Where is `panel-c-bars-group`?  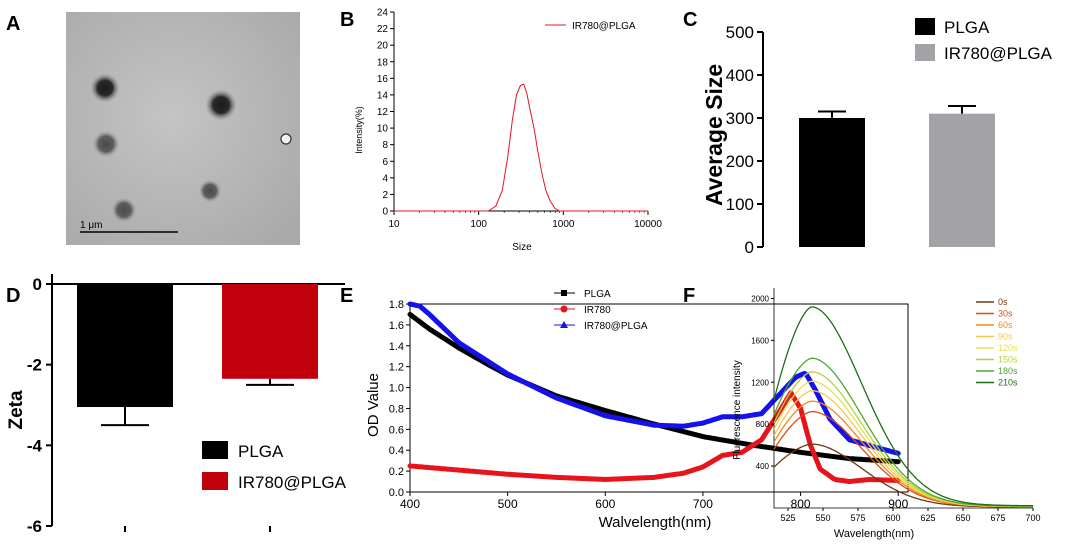 panel-c-bars-group is located at coordinates (897, 175).